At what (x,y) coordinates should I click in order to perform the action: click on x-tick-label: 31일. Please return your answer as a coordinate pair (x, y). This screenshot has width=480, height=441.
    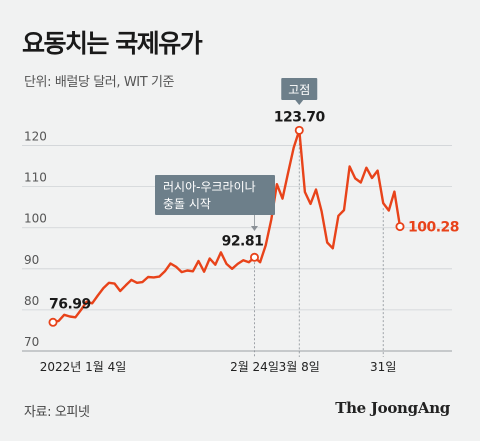
    Looking at the image, I should click on (383, 367).